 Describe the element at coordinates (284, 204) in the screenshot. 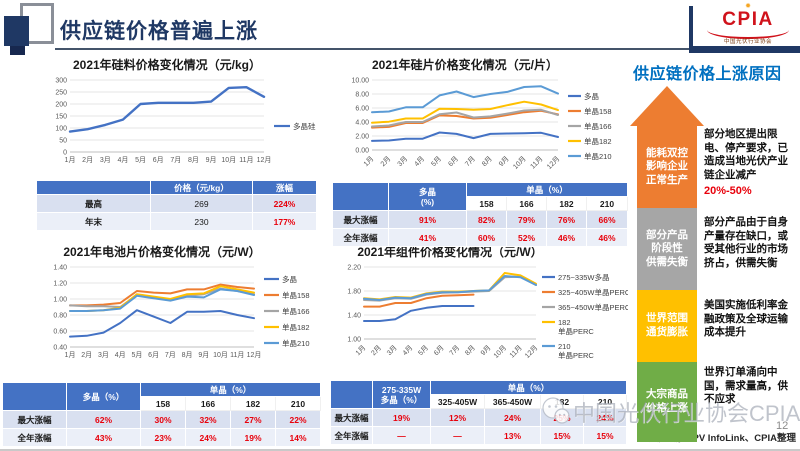

I see `table-cell: 224%` at that location.